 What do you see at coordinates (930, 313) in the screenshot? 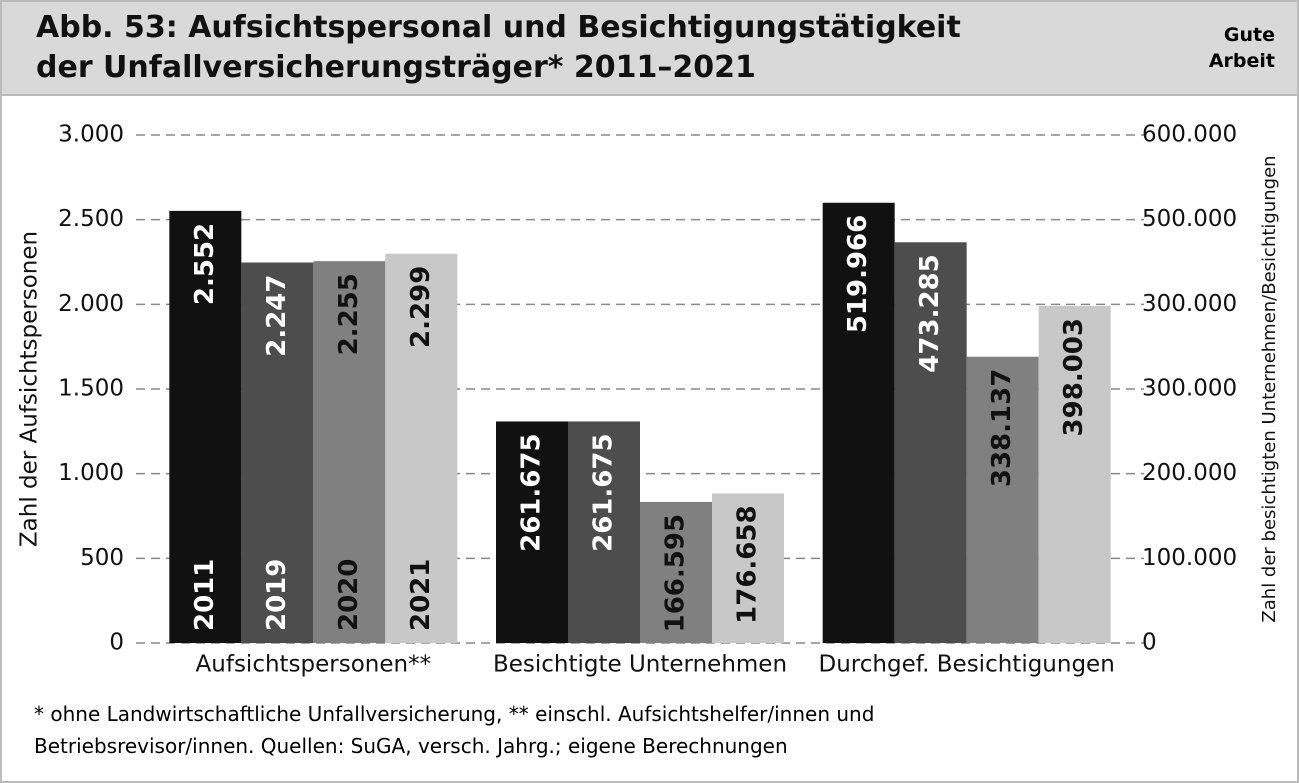
I see `value-label: 473.285` at bounding box center [930, 313].